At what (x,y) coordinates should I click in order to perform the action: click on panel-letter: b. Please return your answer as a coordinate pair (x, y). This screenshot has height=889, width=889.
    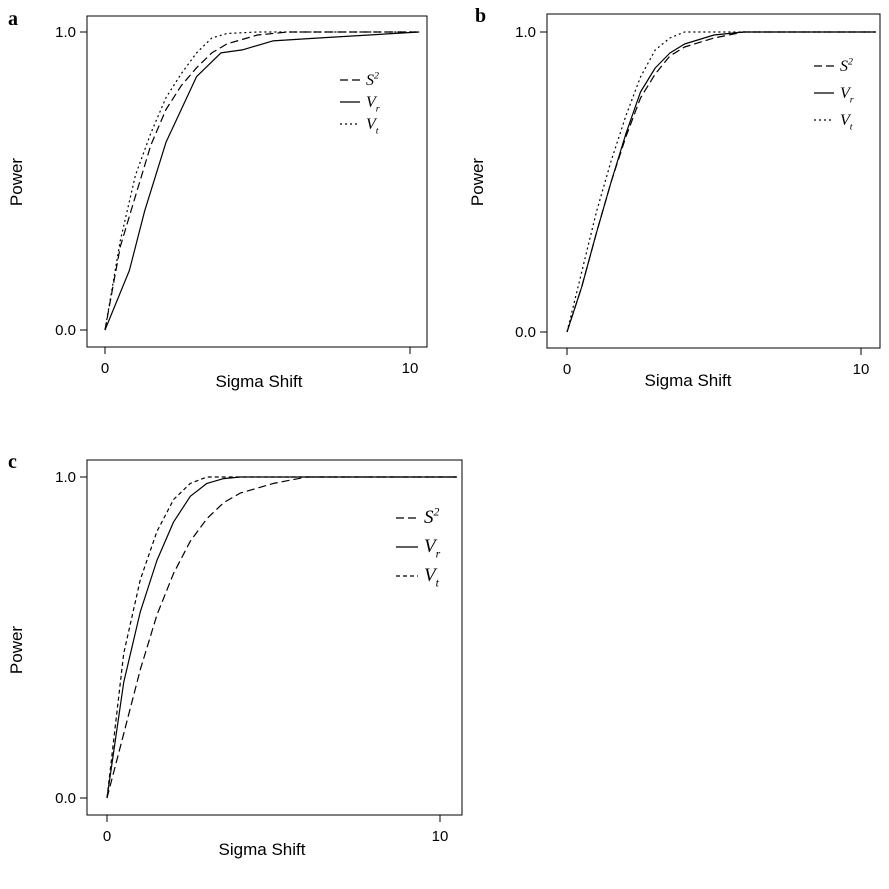
    Looking at the image, I should click on (480, 16).